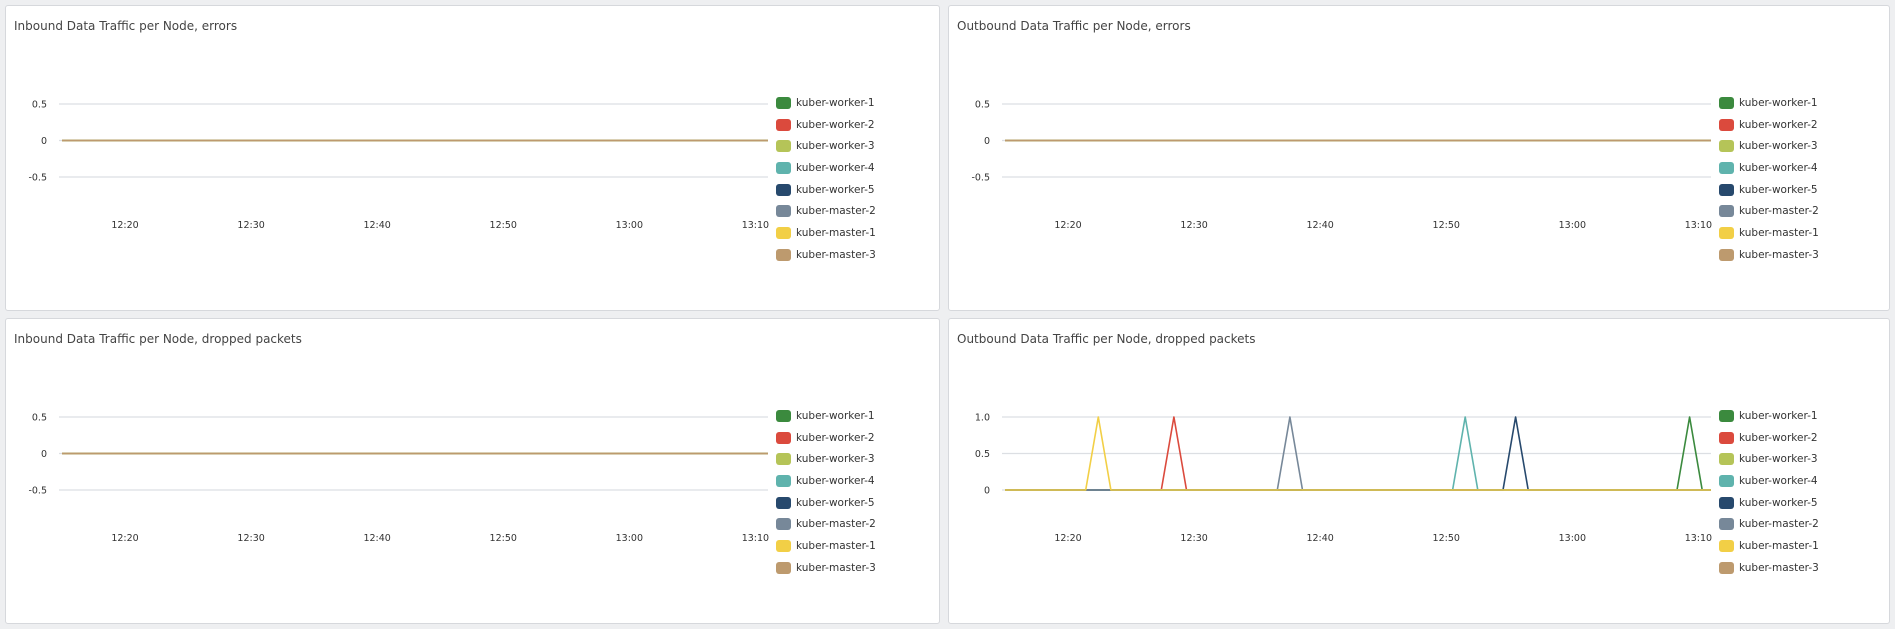 The width and height of the screenshot is (1895, 629). I want to click on y-tick-label: -0.5, so click(37, 491).